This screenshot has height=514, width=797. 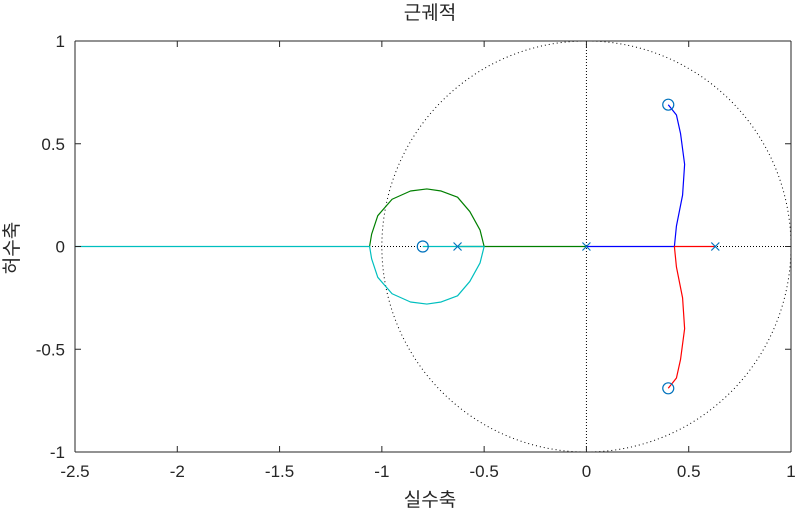 What do you see at coordinates (586, 471) in the screenshot?
I see `x-tick-label: 0` at bounding box center [586, 471].